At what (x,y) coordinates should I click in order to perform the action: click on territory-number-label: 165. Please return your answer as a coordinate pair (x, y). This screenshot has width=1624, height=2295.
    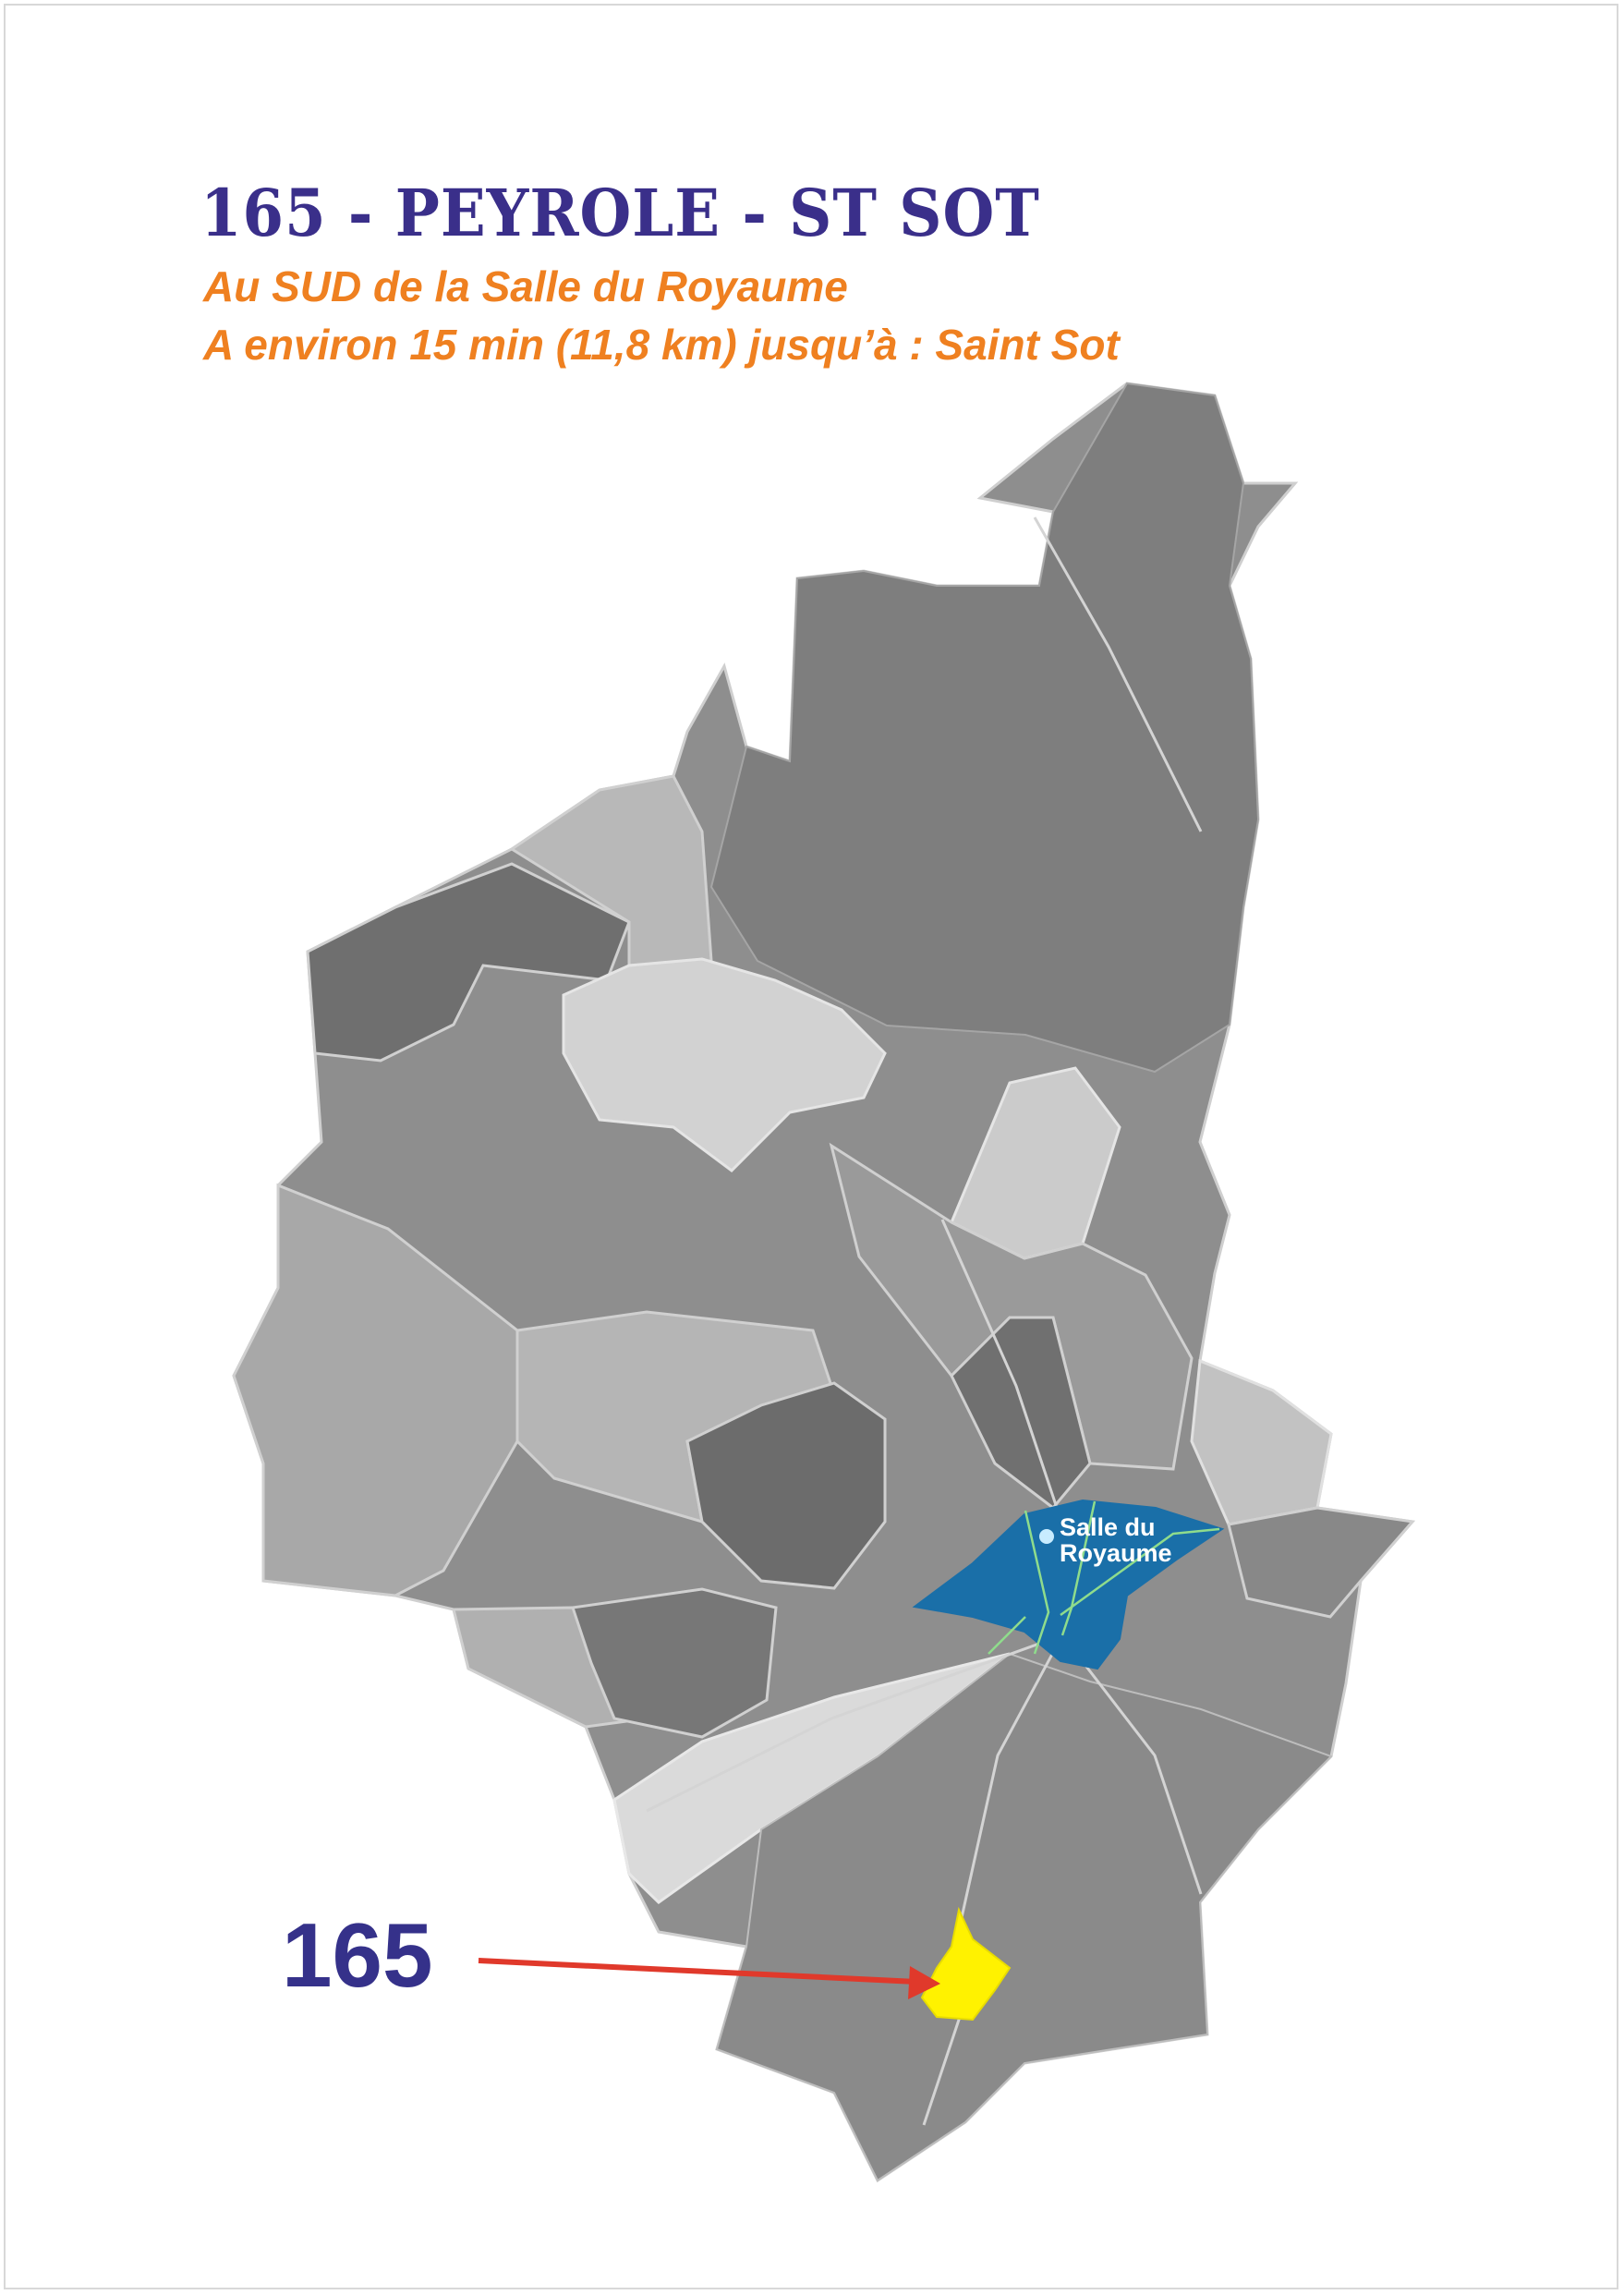
    Looking at the image, I should click on (357, 1955).